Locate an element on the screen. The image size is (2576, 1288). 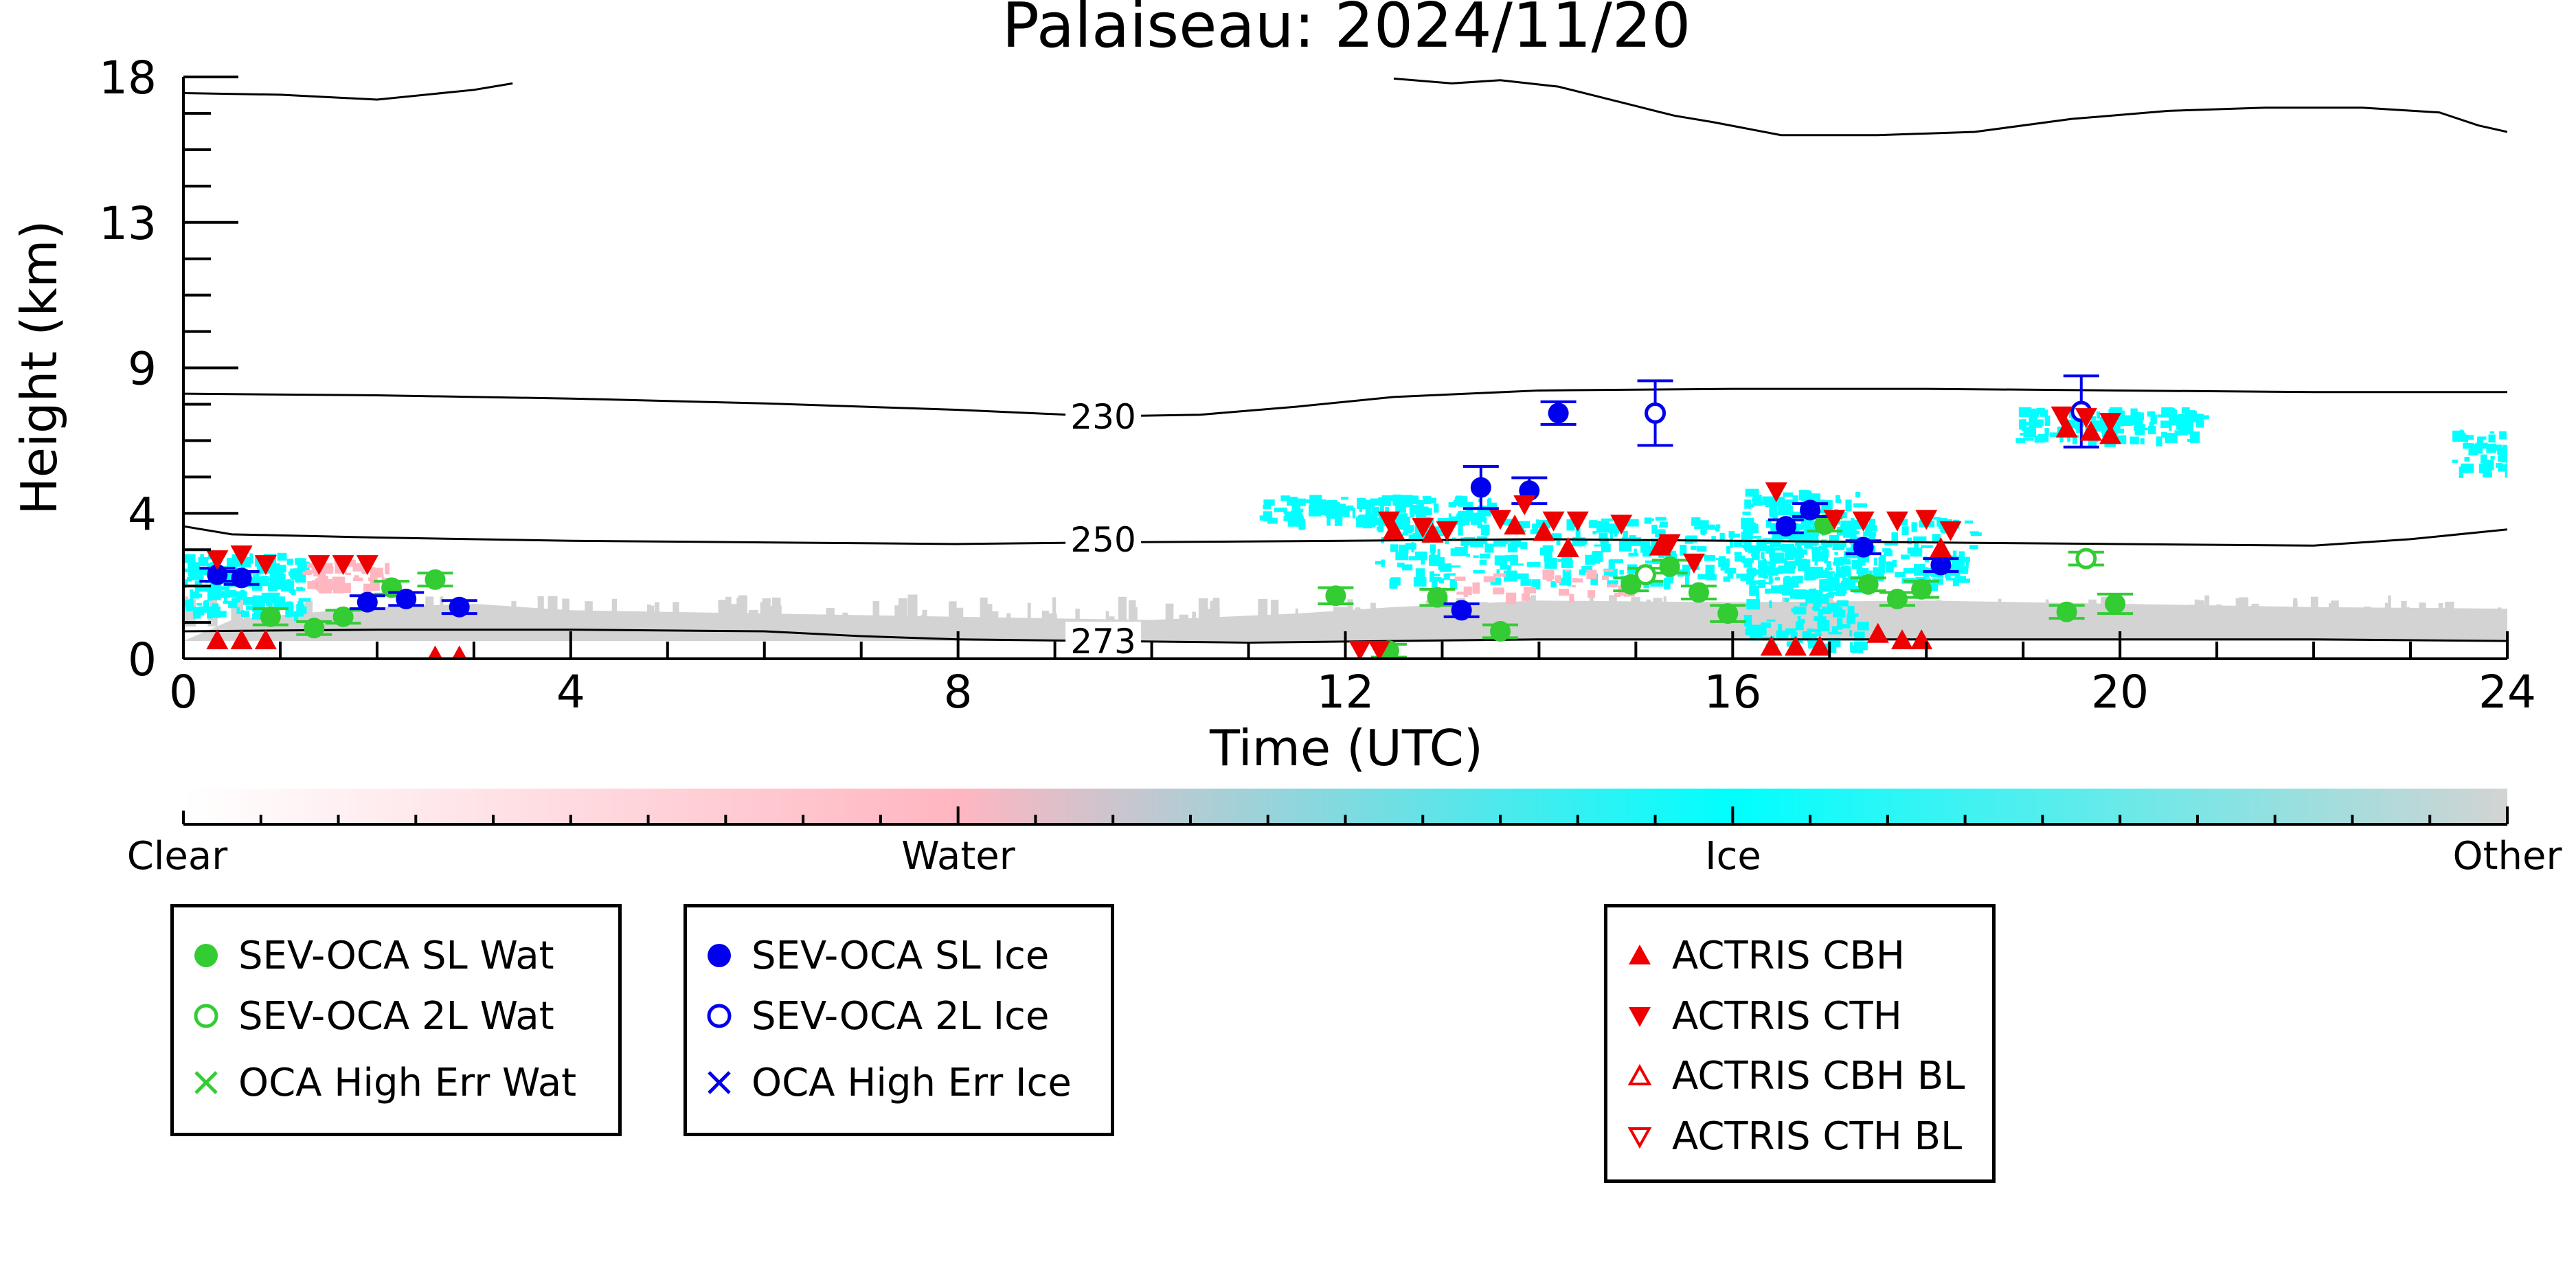
legend-item-sev-oca-sl-ice: SEV-OCA SL Ice is located at coordinates (875, 955).